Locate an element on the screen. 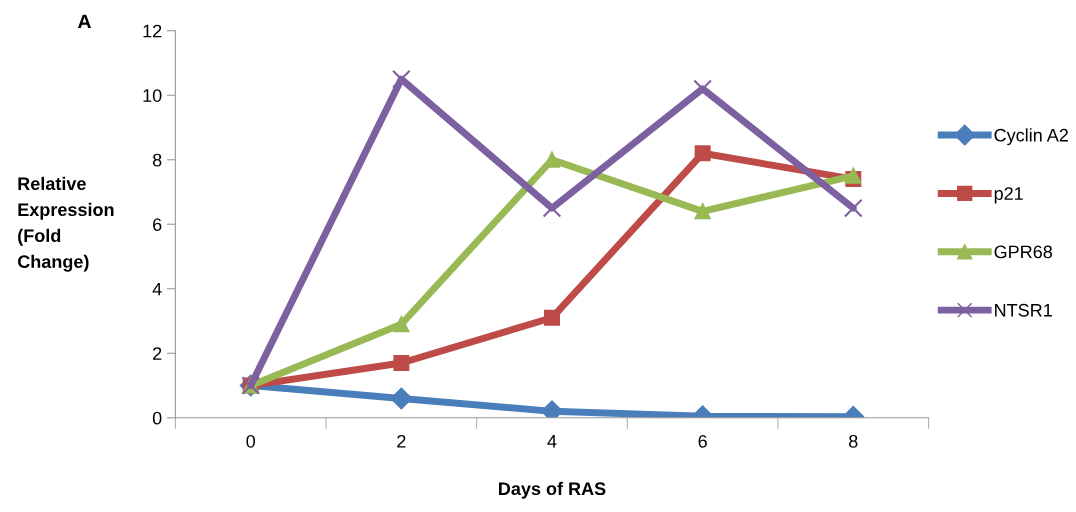  y-tick-label: 8 is located at coordinates (157, 160).